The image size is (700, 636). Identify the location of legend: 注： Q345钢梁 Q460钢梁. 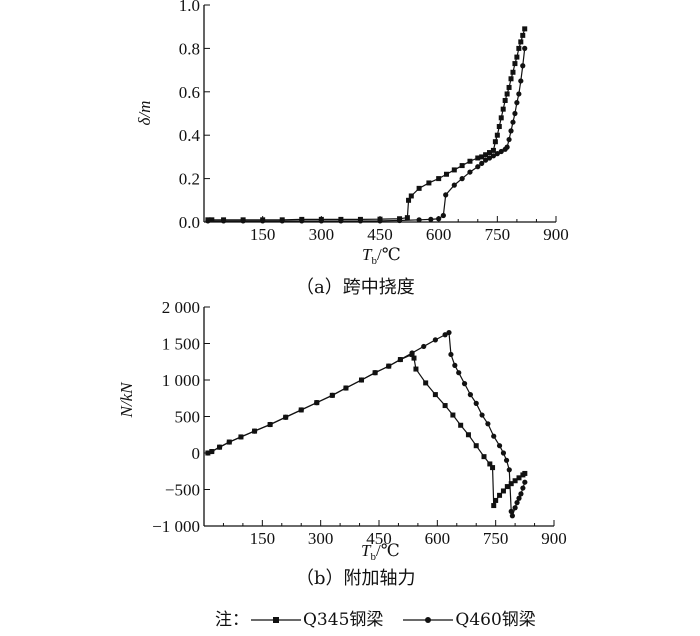
(375, 620).